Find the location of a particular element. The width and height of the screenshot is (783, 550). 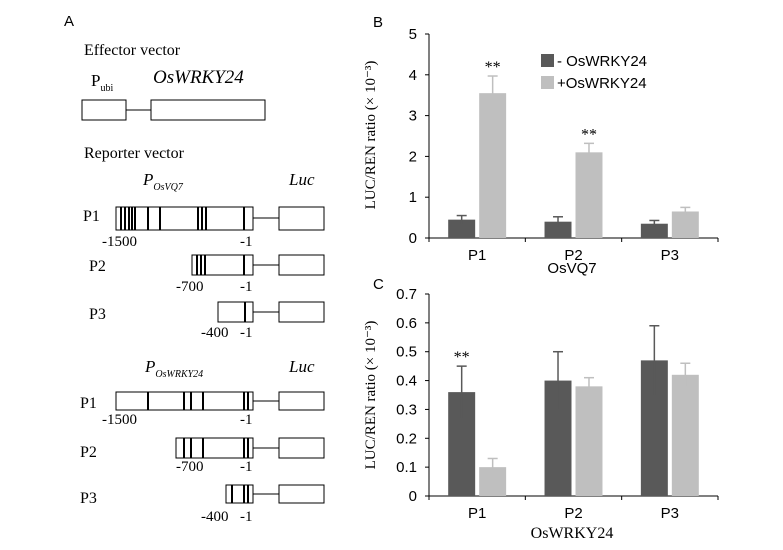

legend-swatch-minus is located at coordinates (547, 60).